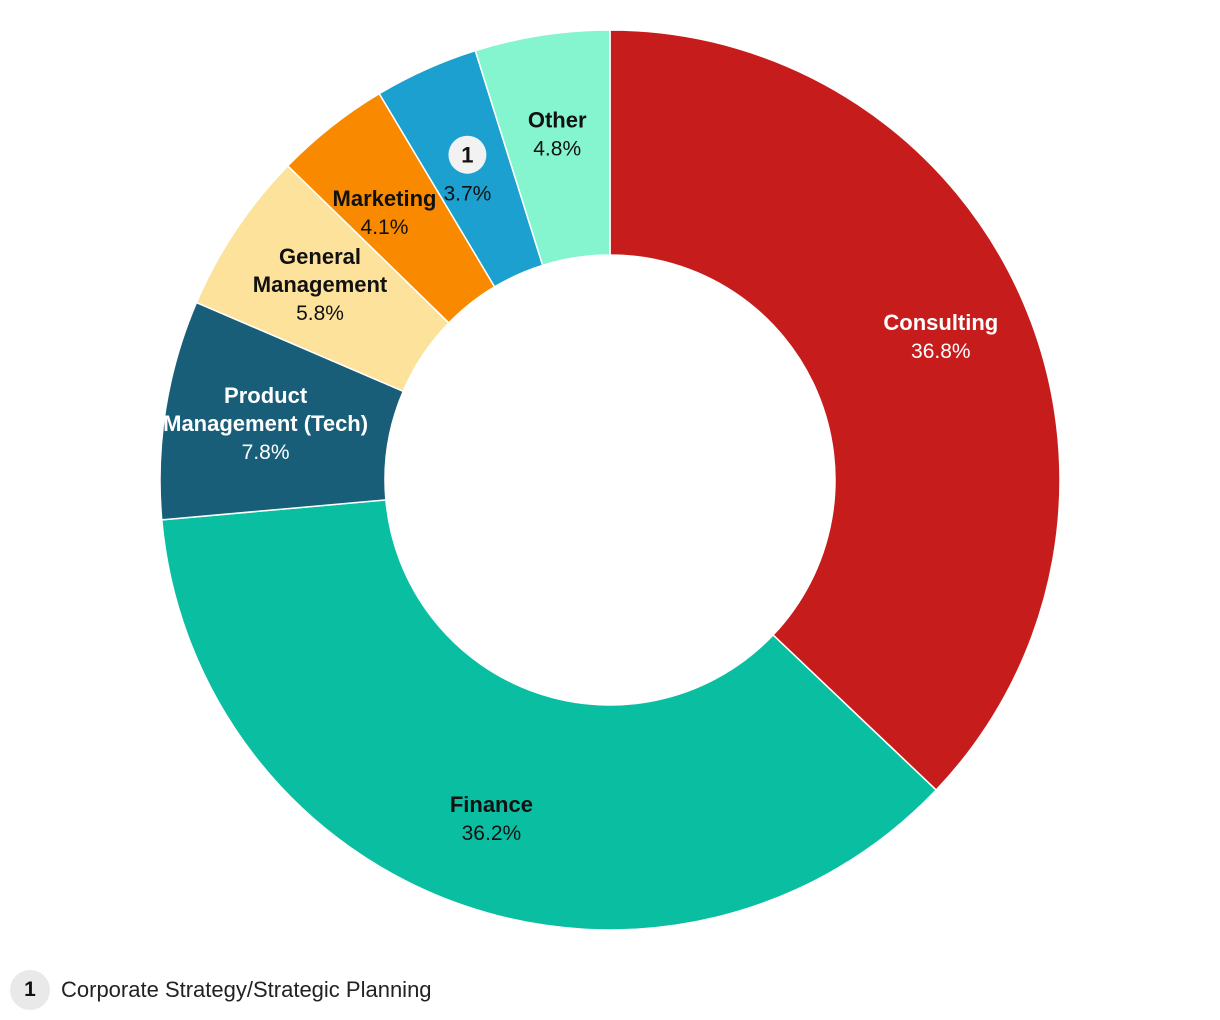 The width and height of the screenshot is (1220, 1020). I want to click on slice-name-label: Management (Tech), so click(265, 423).